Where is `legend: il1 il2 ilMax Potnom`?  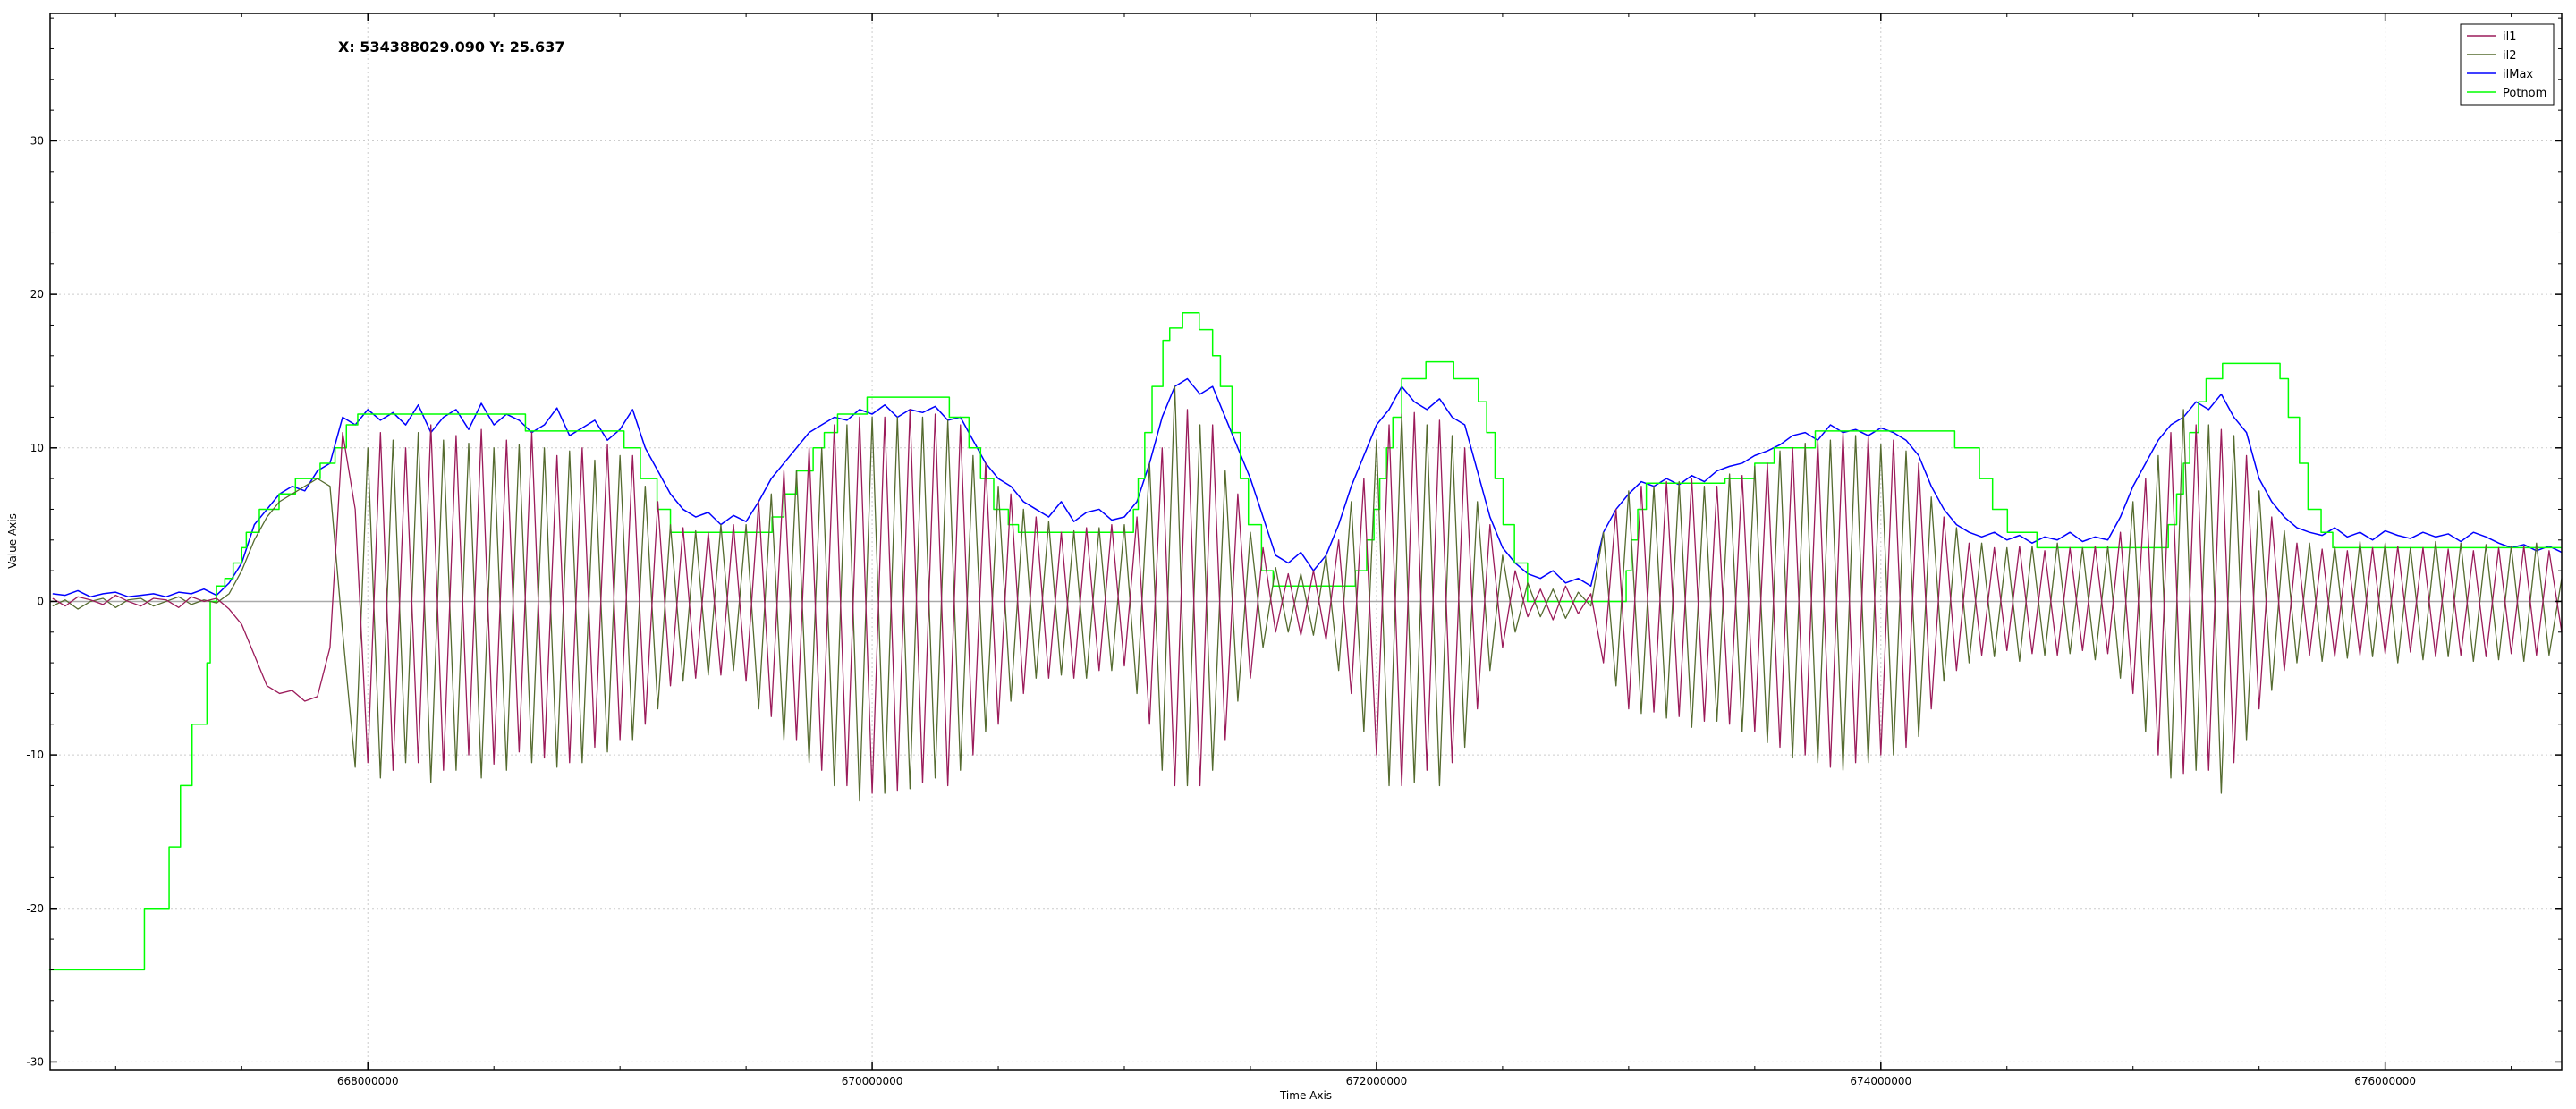 legend: il1 il2 ilMax Potnom is located at coordinates (2507, 64).